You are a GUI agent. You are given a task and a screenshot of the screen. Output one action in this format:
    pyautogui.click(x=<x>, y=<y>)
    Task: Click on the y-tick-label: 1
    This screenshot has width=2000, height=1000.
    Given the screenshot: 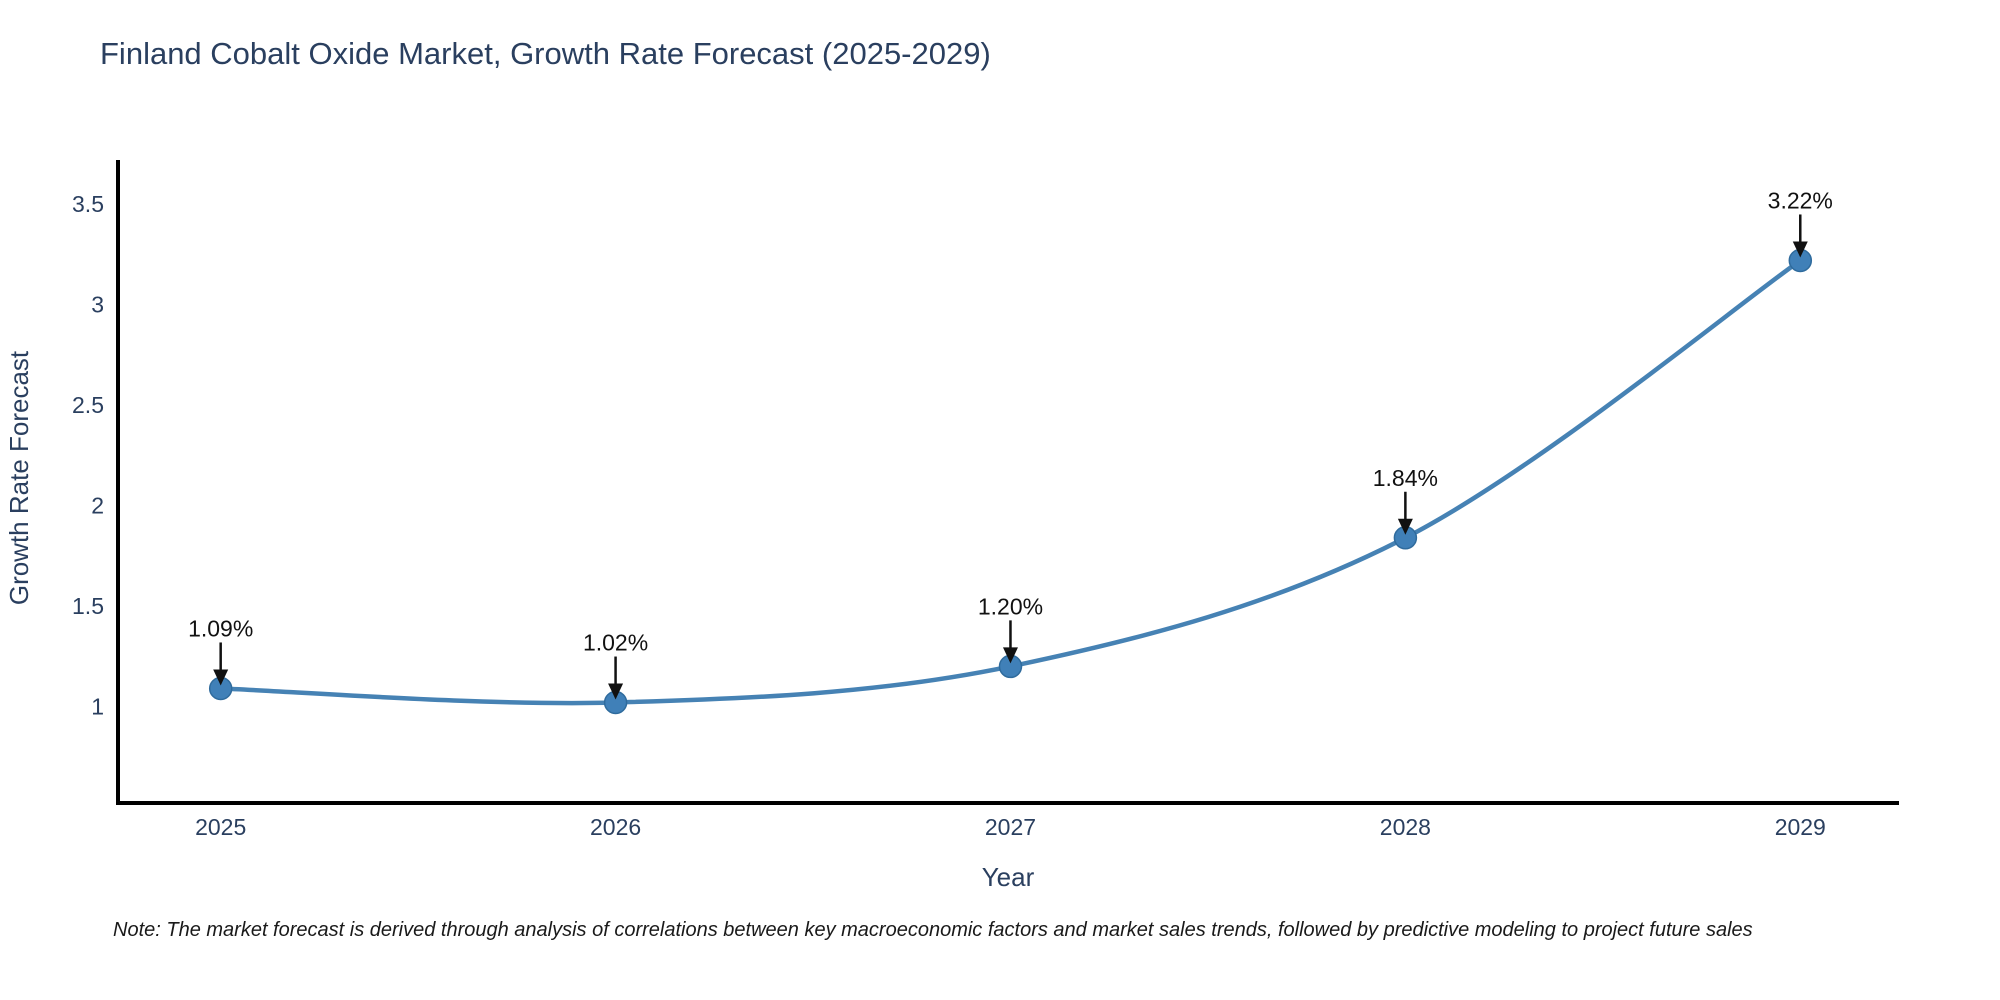 What is the action you would take?
    pyautogui.click(x=97, y=707)
    